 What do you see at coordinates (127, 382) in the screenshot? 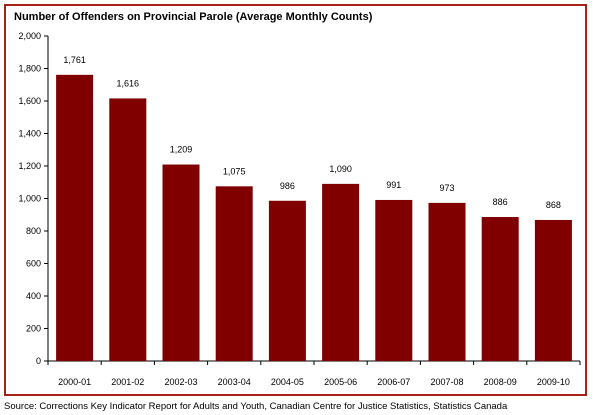
I see `x-tick-label: 2001-02` at bounding box center [127, 382].